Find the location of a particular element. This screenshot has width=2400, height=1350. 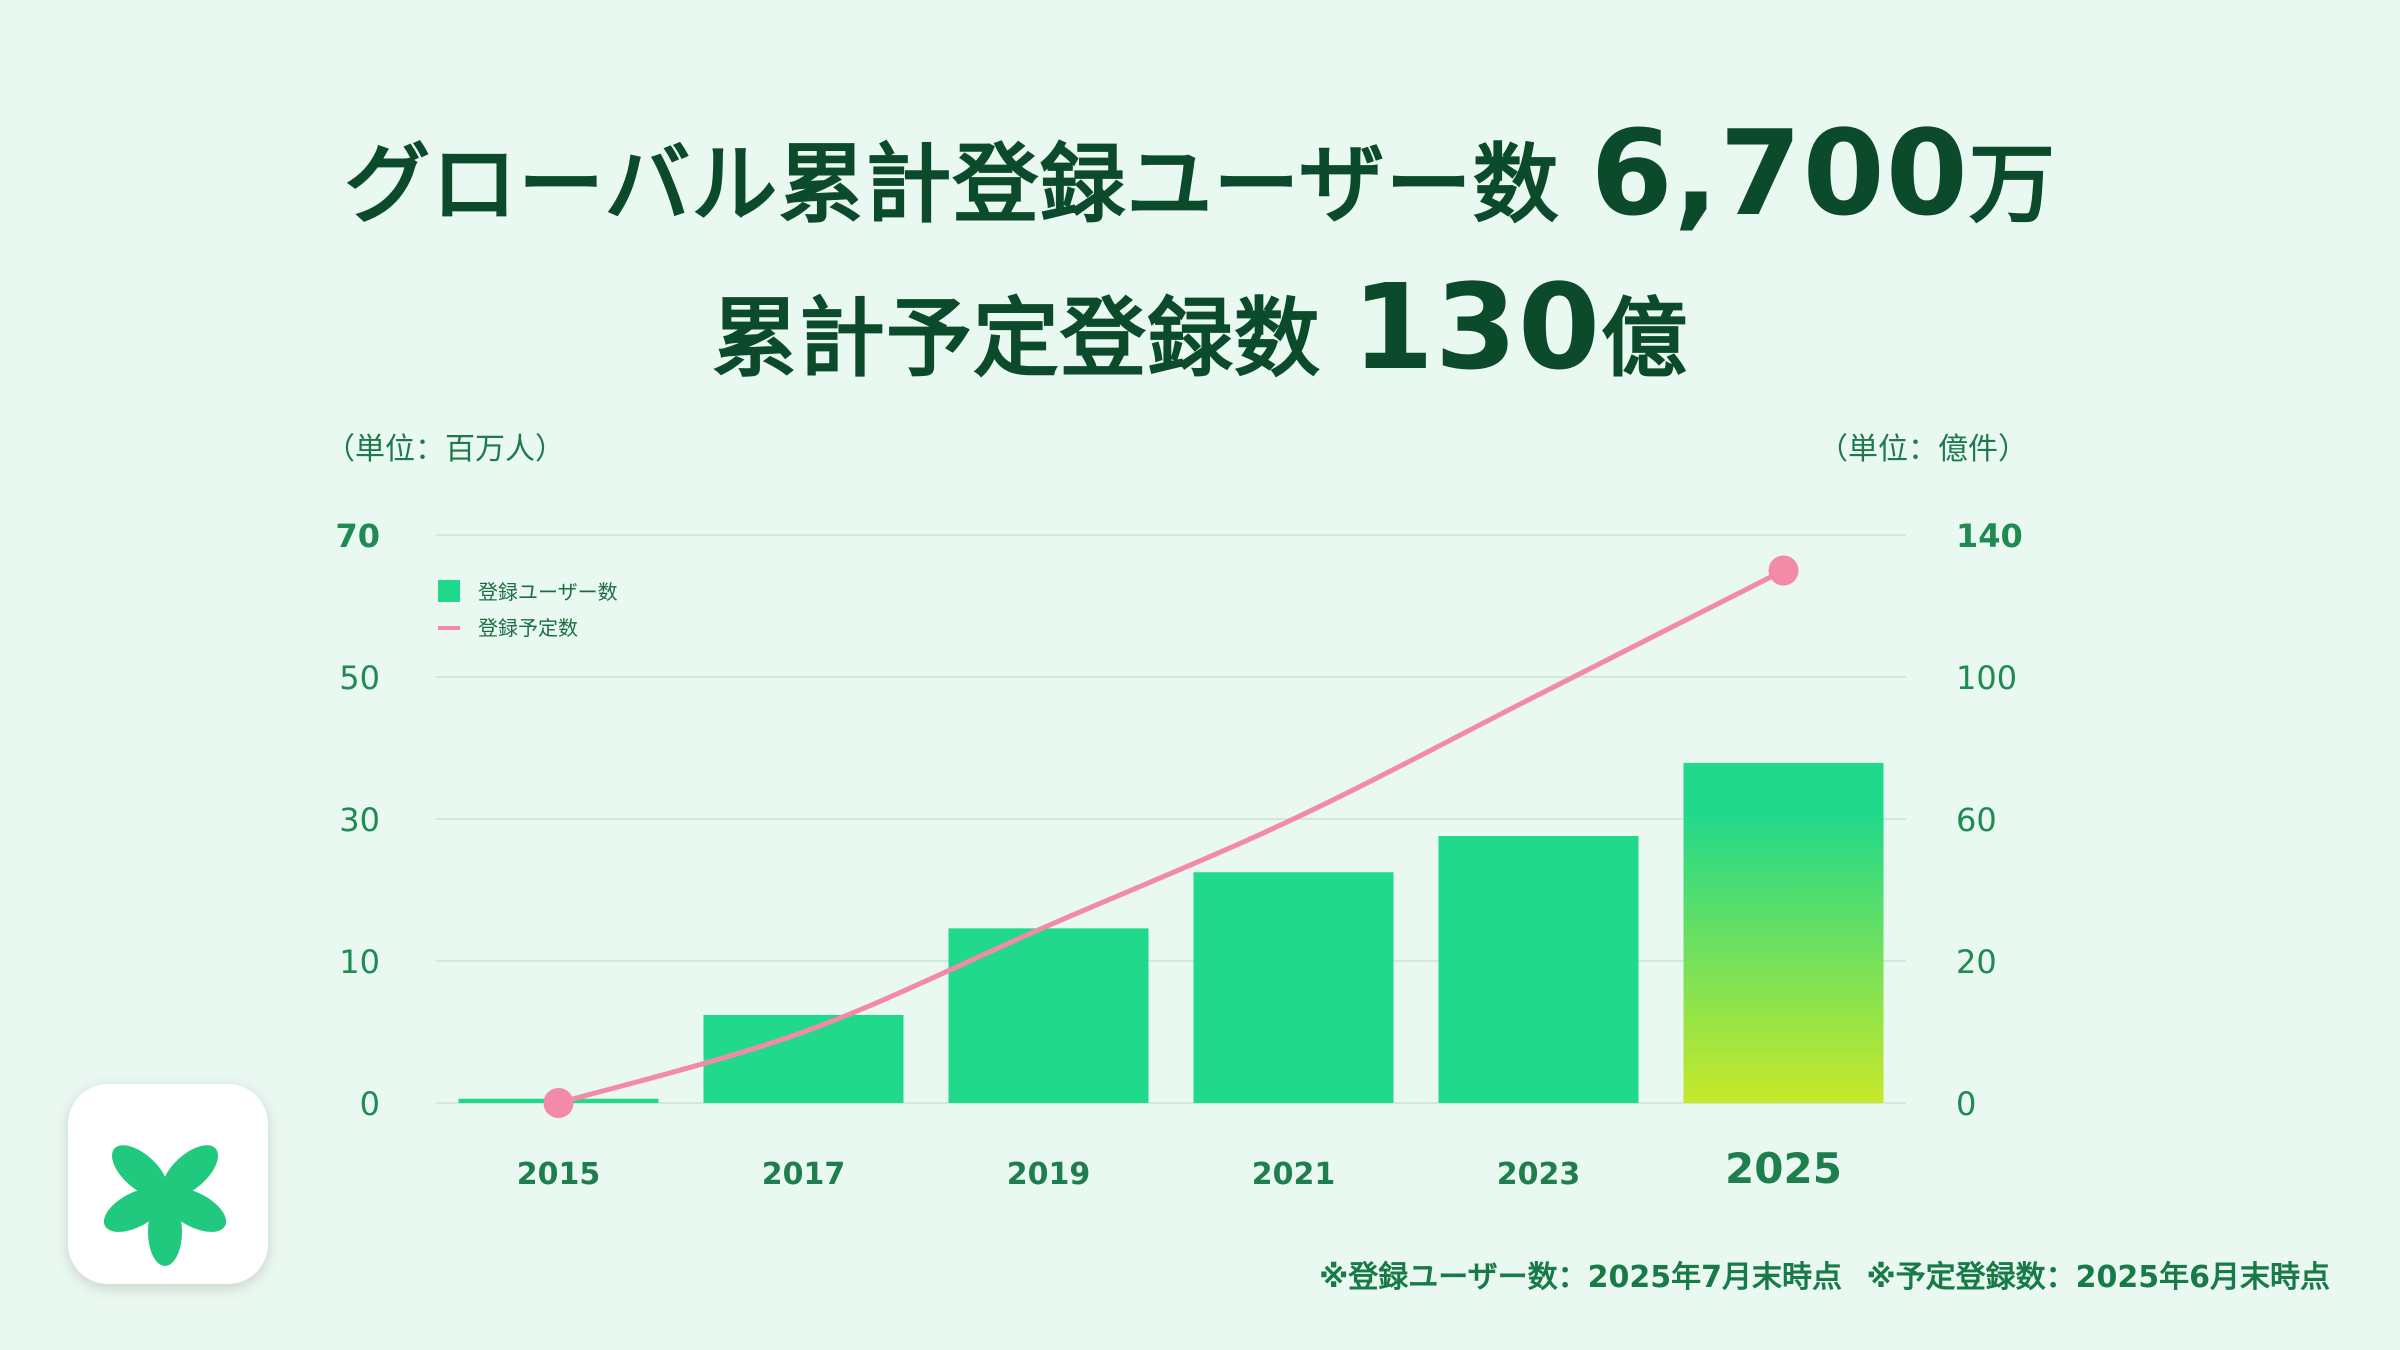

headline-schedules: 累計予定登録数 130億 is located at coordinates (1200, 331).